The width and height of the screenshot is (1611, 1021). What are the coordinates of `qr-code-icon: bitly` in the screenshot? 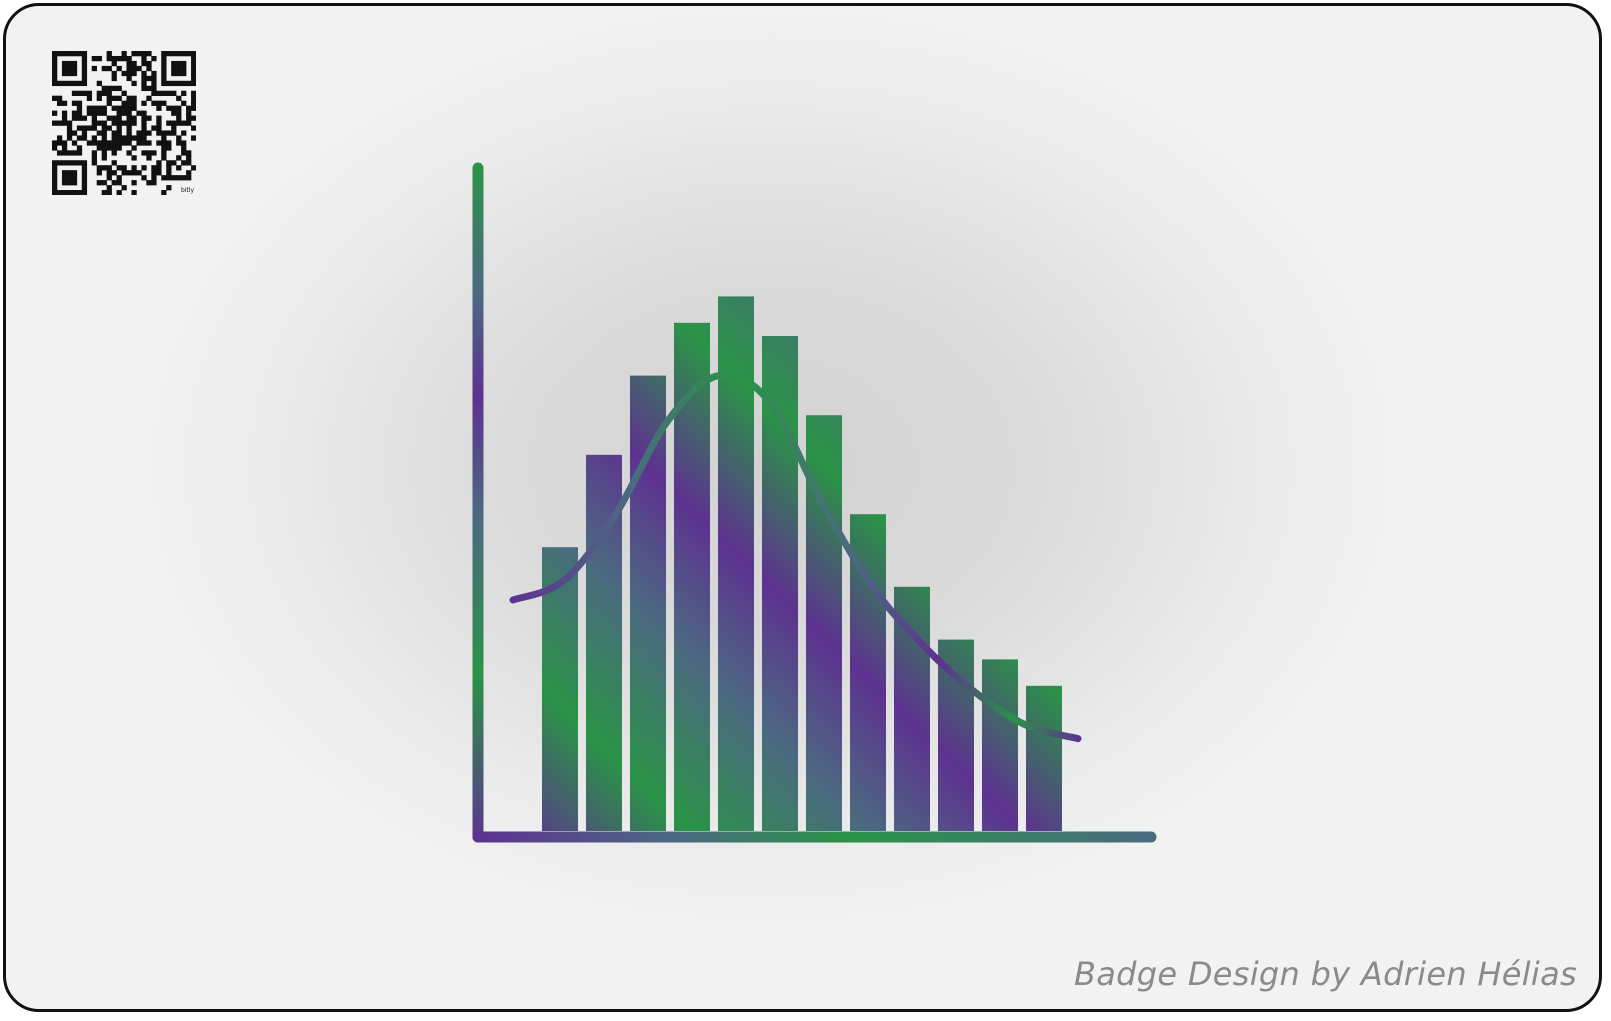 It's located at (124, 123).